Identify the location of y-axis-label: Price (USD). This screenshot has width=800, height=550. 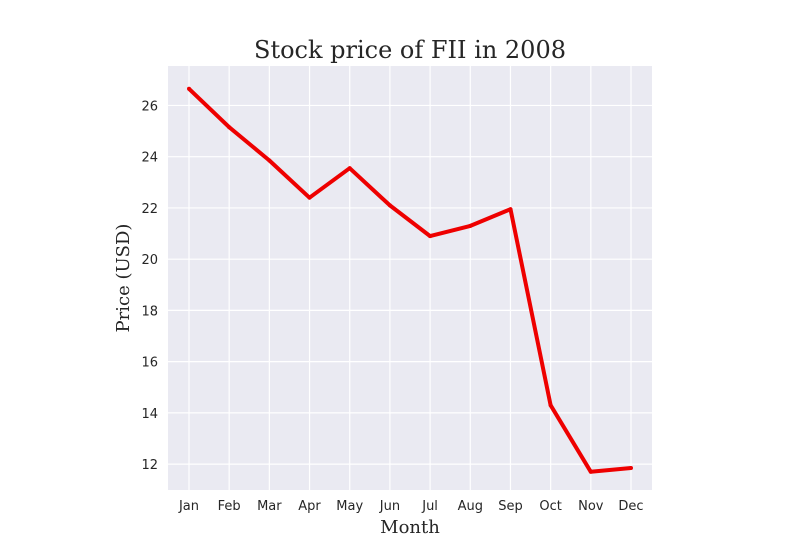
(123, 278).